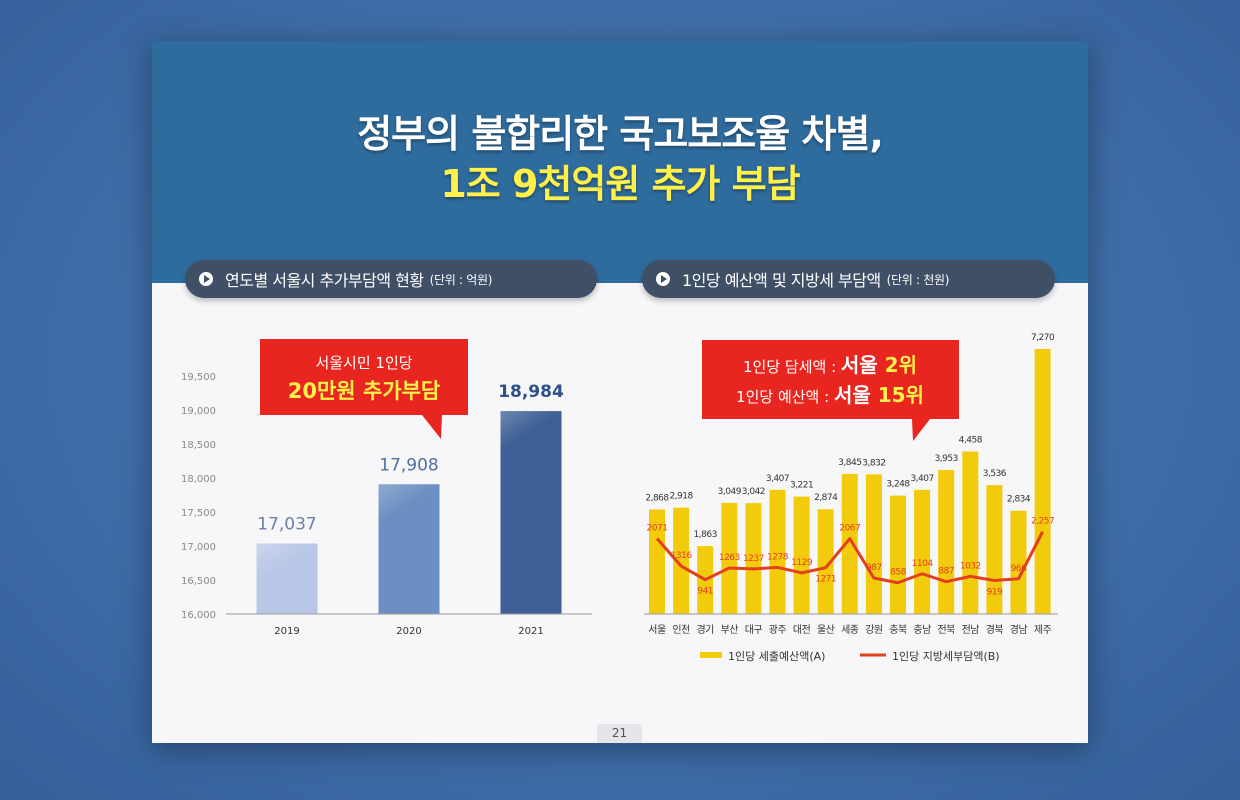 The height and width of the screenshot is (800, 1240). Describe the element at coordinates (946, 459) in the screenshot. I see `right-bar-value-label: 3,953` at that location.